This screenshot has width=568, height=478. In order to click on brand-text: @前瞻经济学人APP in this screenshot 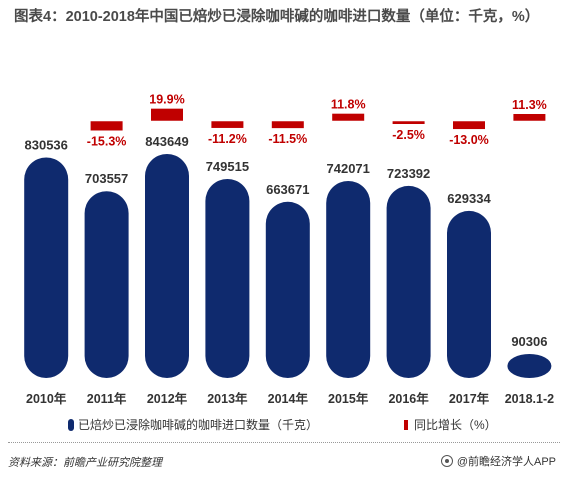, I will do `click(506, 462)`.